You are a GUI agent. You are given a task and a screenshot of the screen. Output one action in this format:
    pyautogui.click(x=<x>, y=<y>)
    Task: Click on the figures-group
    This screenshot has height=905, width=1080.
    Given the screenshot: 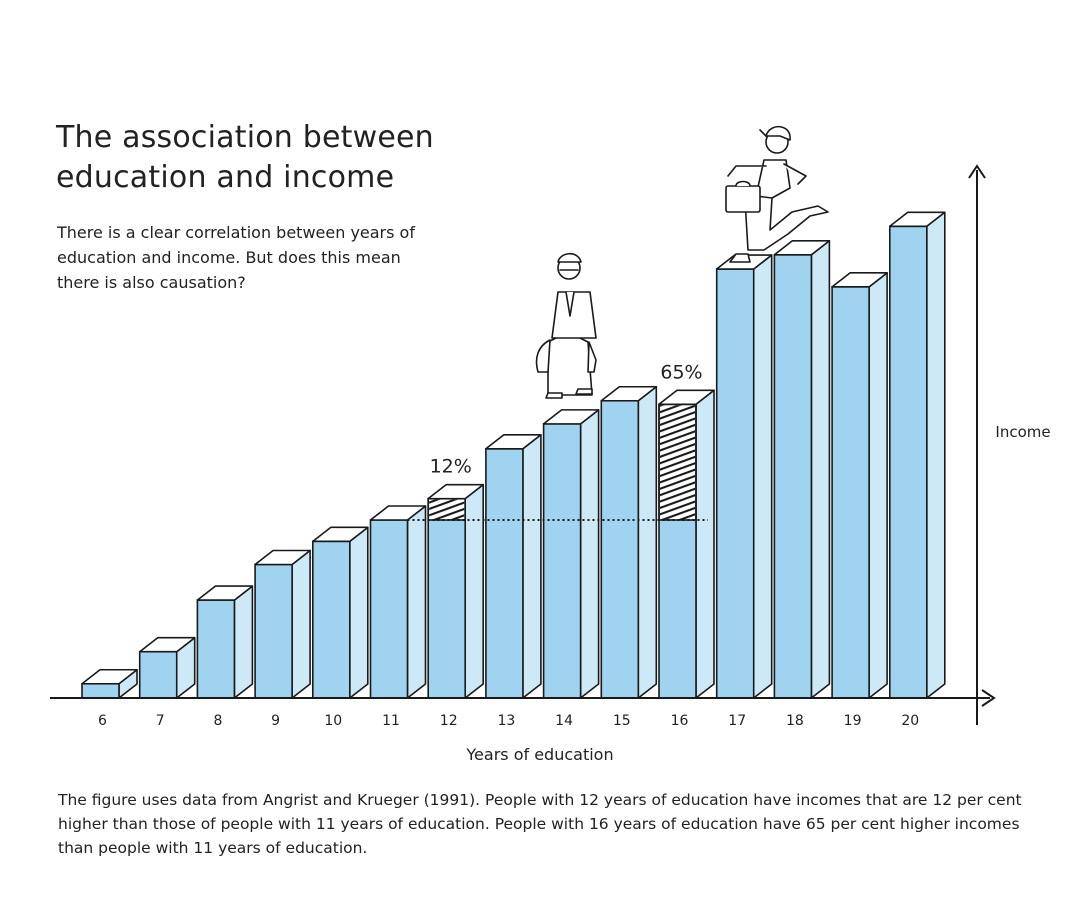 What is the action you would take?
    pyautogui.click(x=682, y=262)
    